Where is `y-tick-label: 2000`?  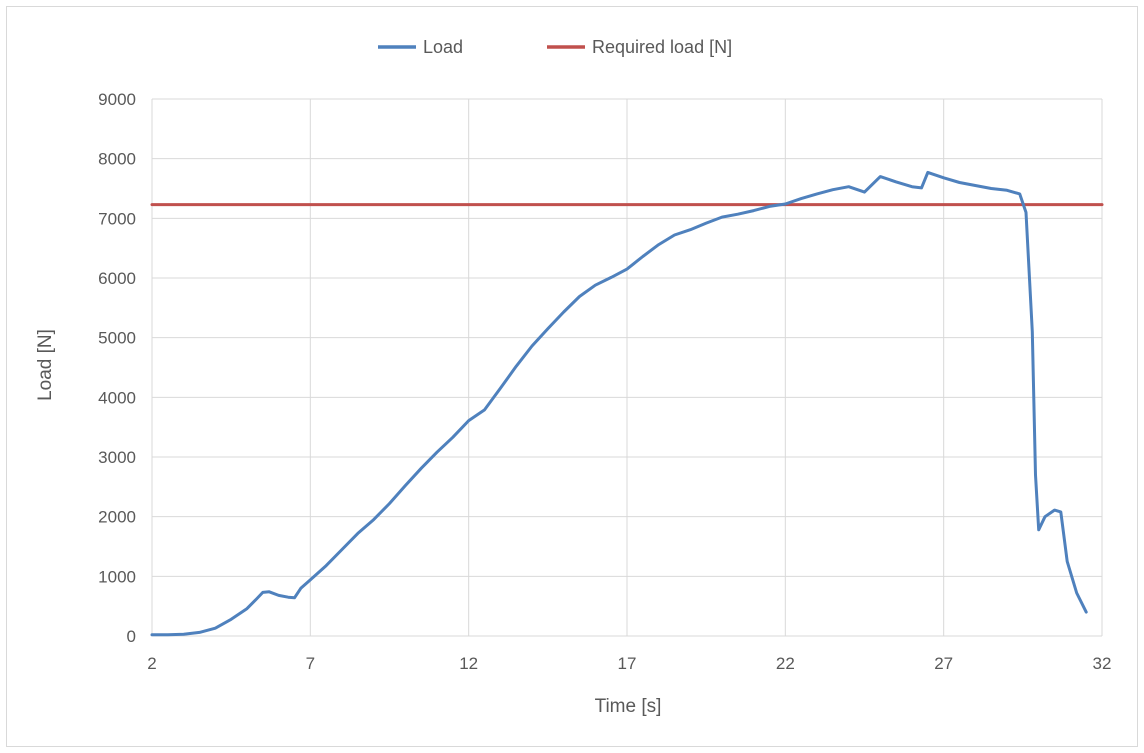
y-tick-label: 2000 is located at coordinates (117, 517).